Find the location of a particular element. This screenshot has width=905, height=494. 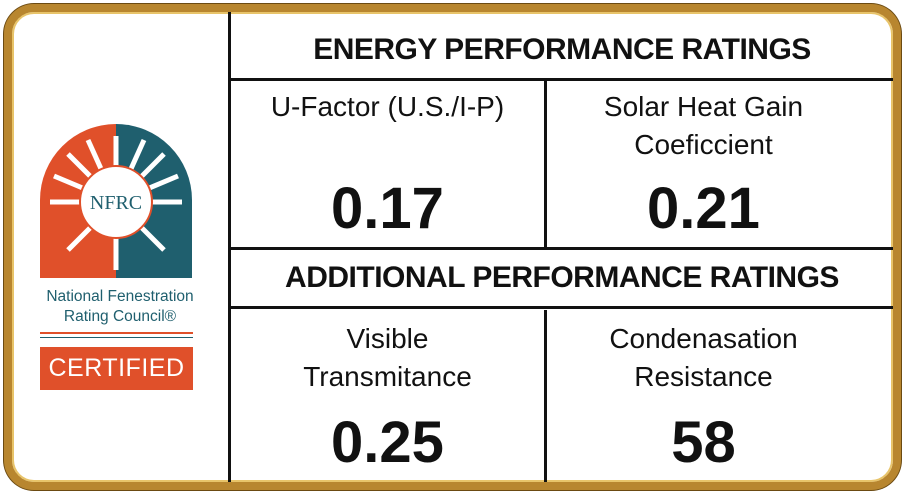

logo-graphic: NFRC is located at coordinates (116, 201).